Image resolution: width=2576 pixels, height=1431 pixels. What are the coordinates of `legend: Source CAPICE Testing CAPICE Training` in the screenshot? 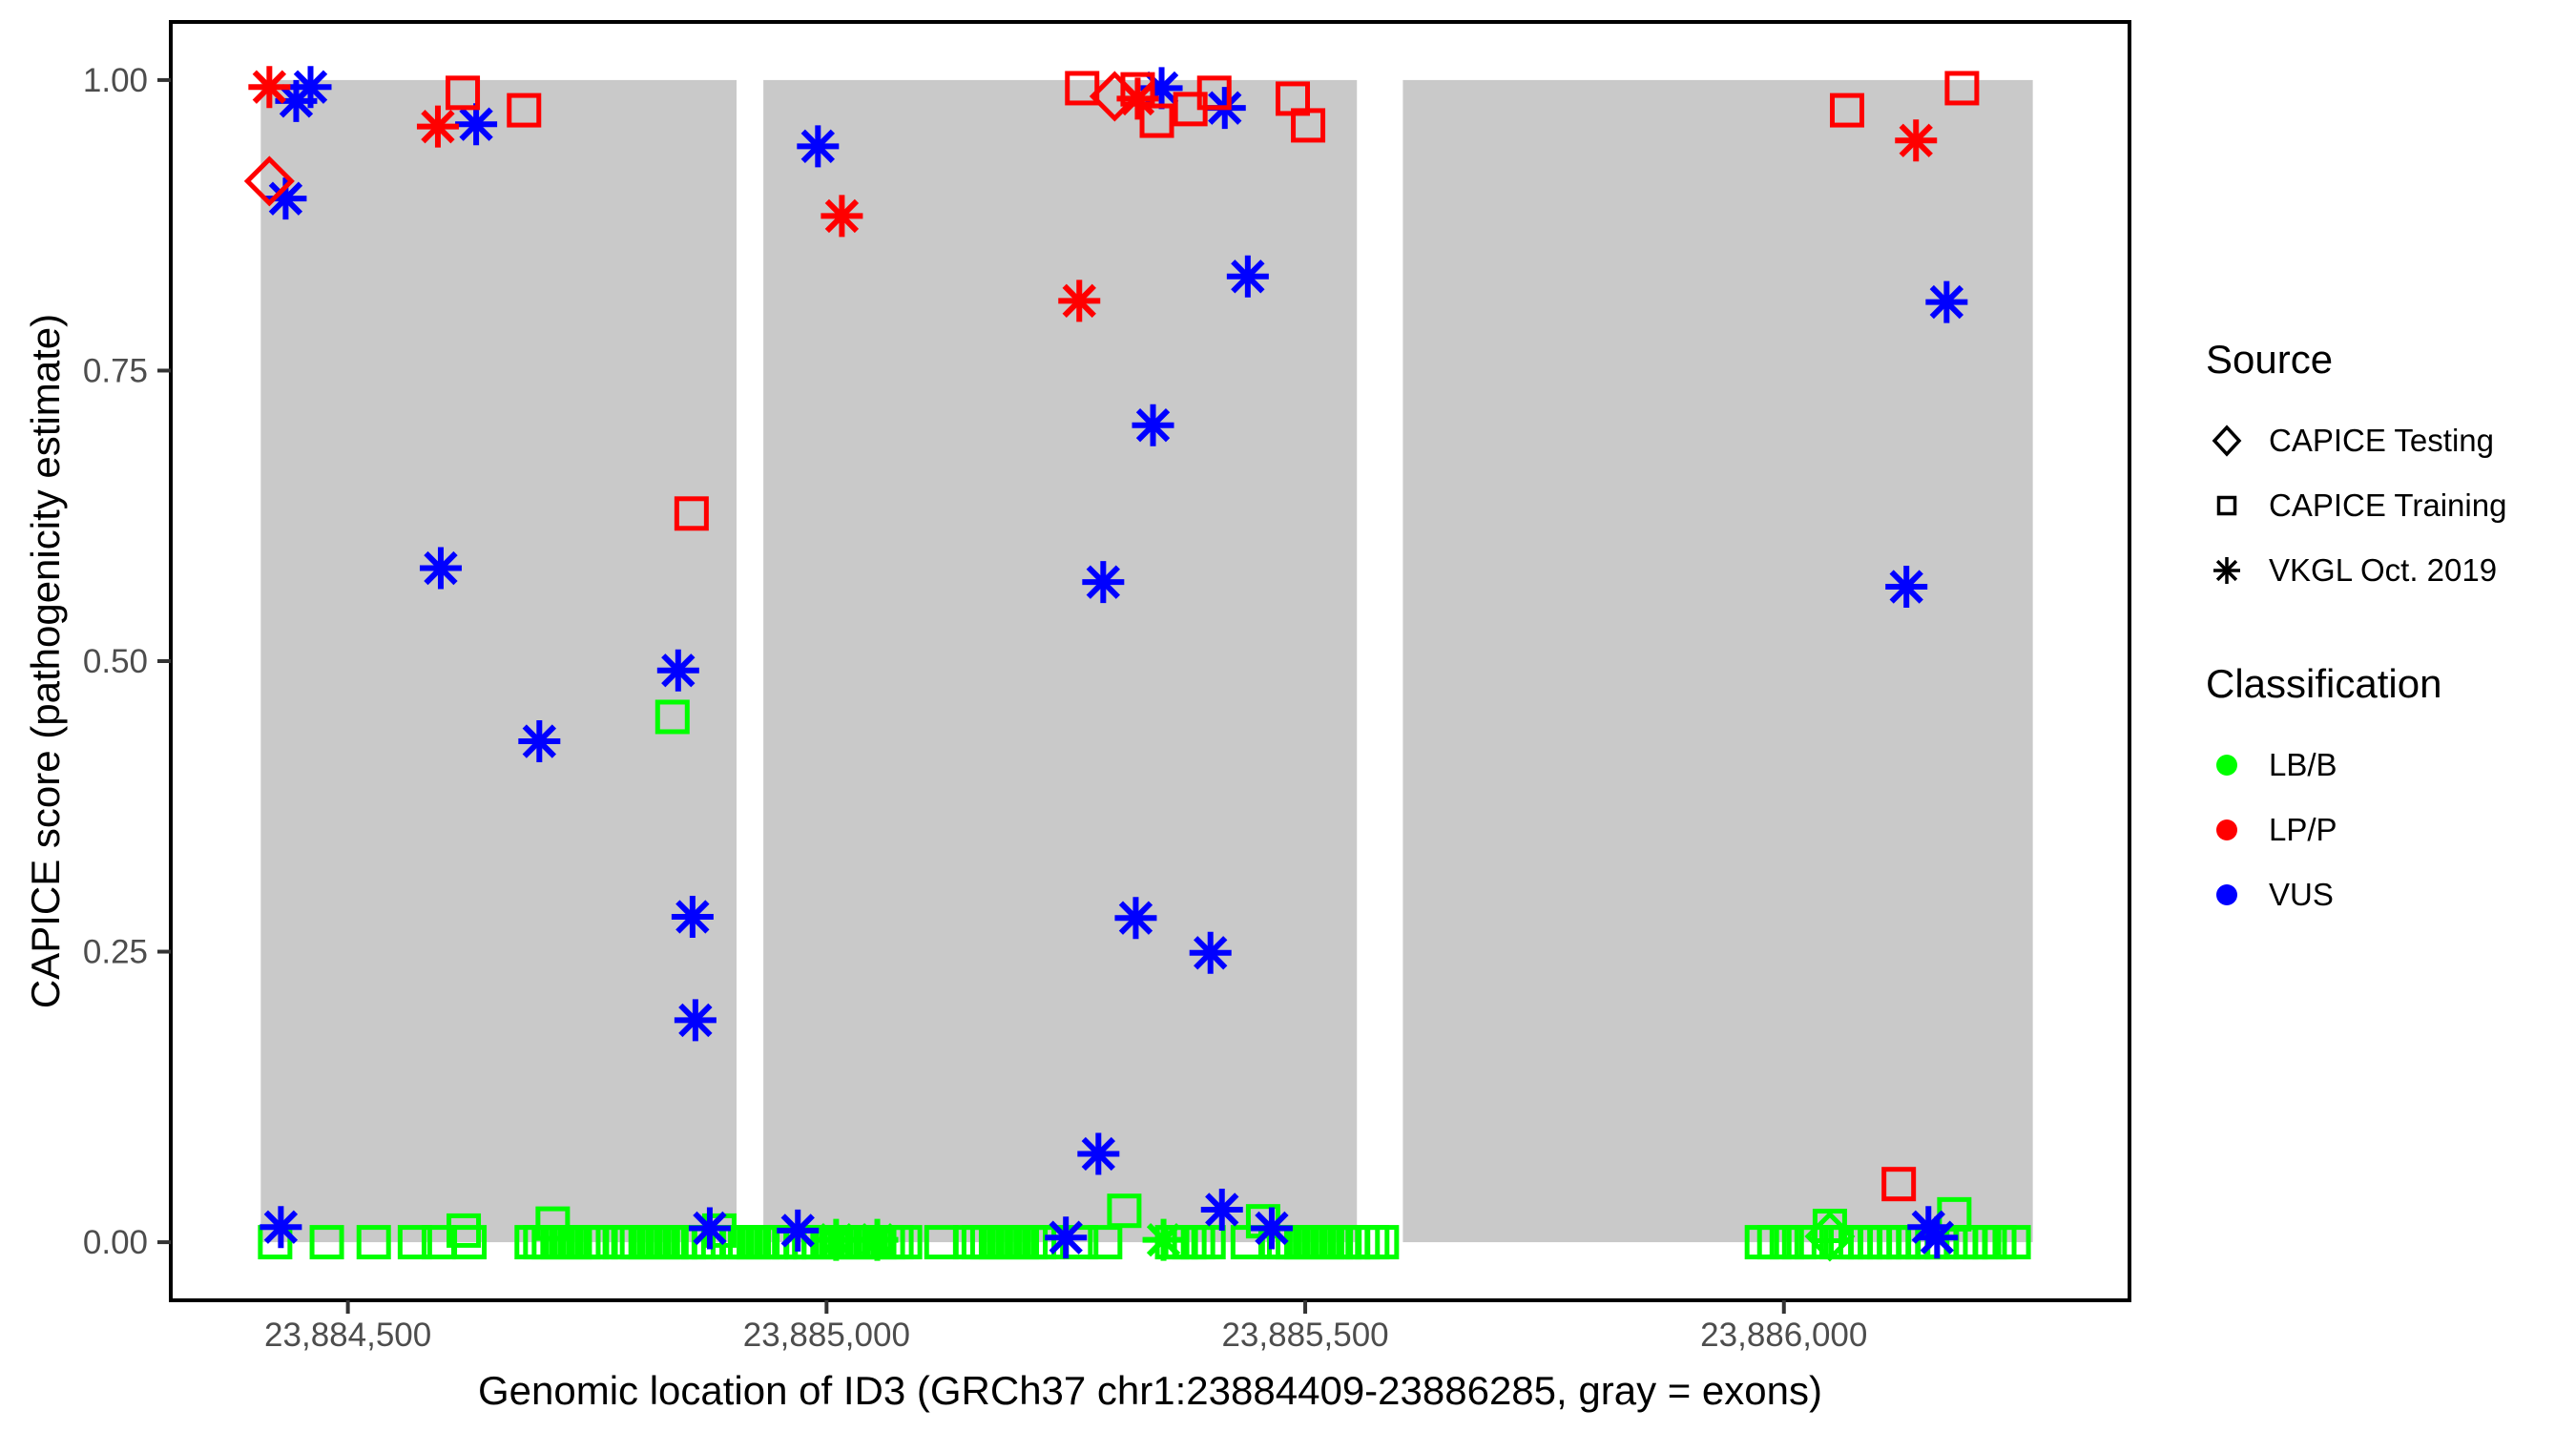 It's located at (2356, 631).